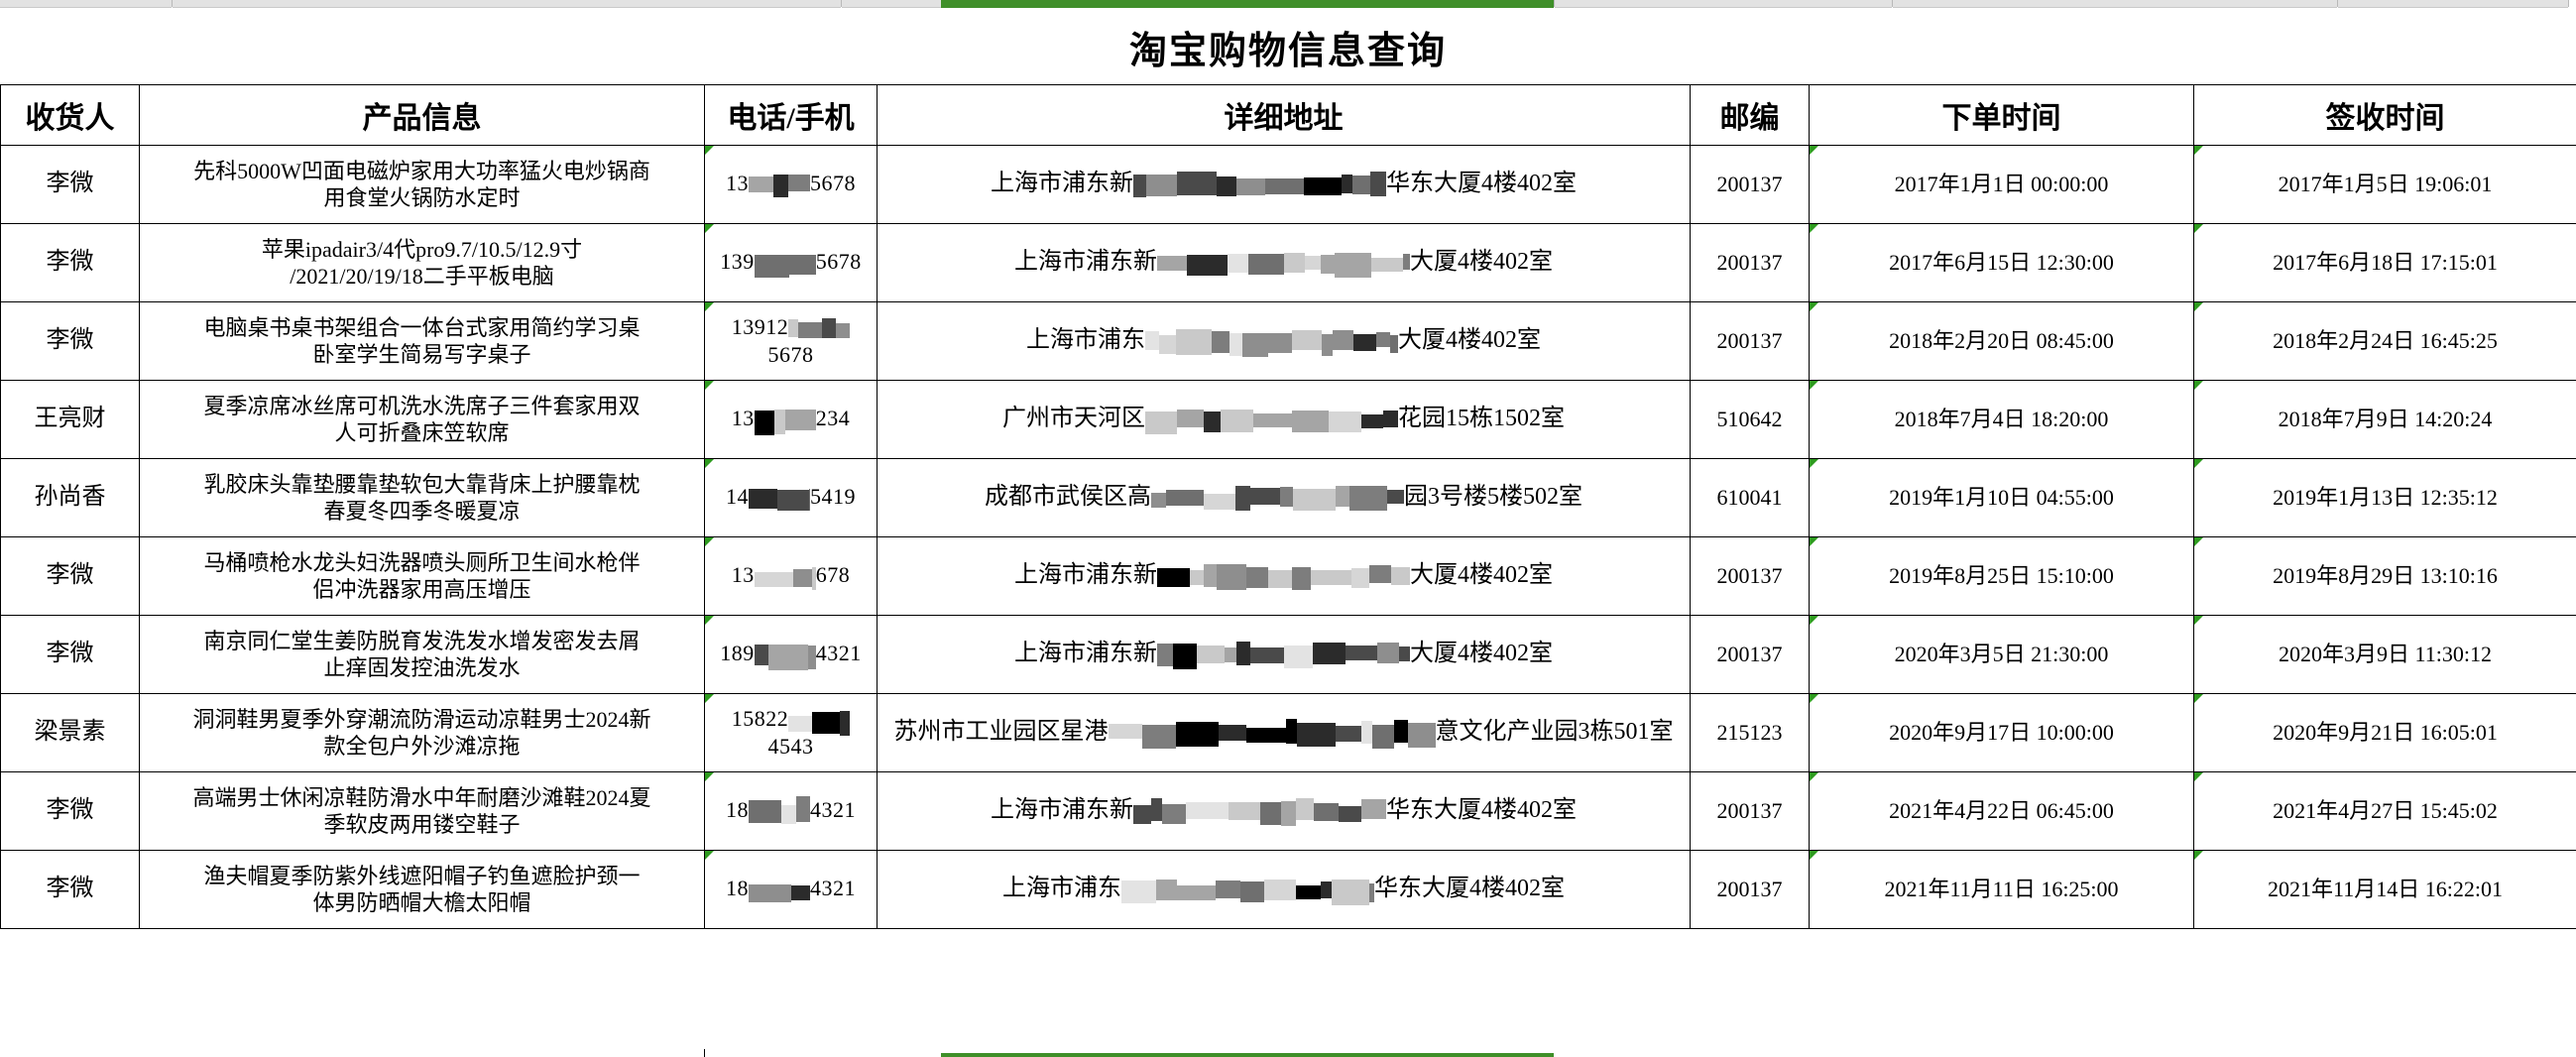 Image resolution: width=2576 pixels, height=1057 pixels. Describe the element at coordinates (422, 497) in the screenshot. I see `cell-product-info: 乳胶床头靠垫腰靠垫软包大靠背床上护腰靠枕 春夏冬四季冬暖夏凉` at that location.